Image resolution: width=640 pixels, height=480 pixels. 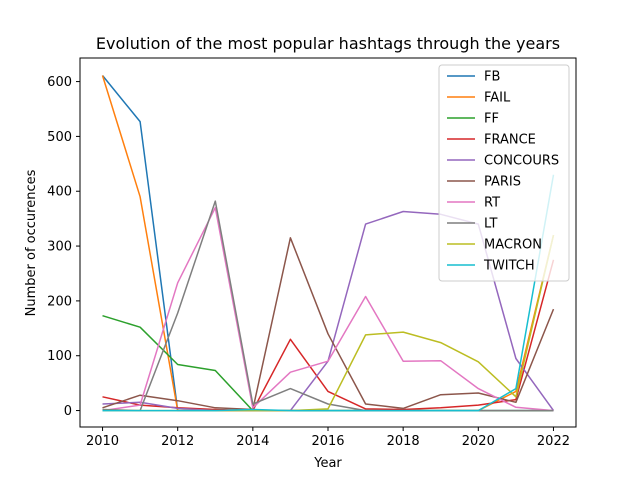 I want to click on y-tick-label: 200, so click(x=59, y=301).